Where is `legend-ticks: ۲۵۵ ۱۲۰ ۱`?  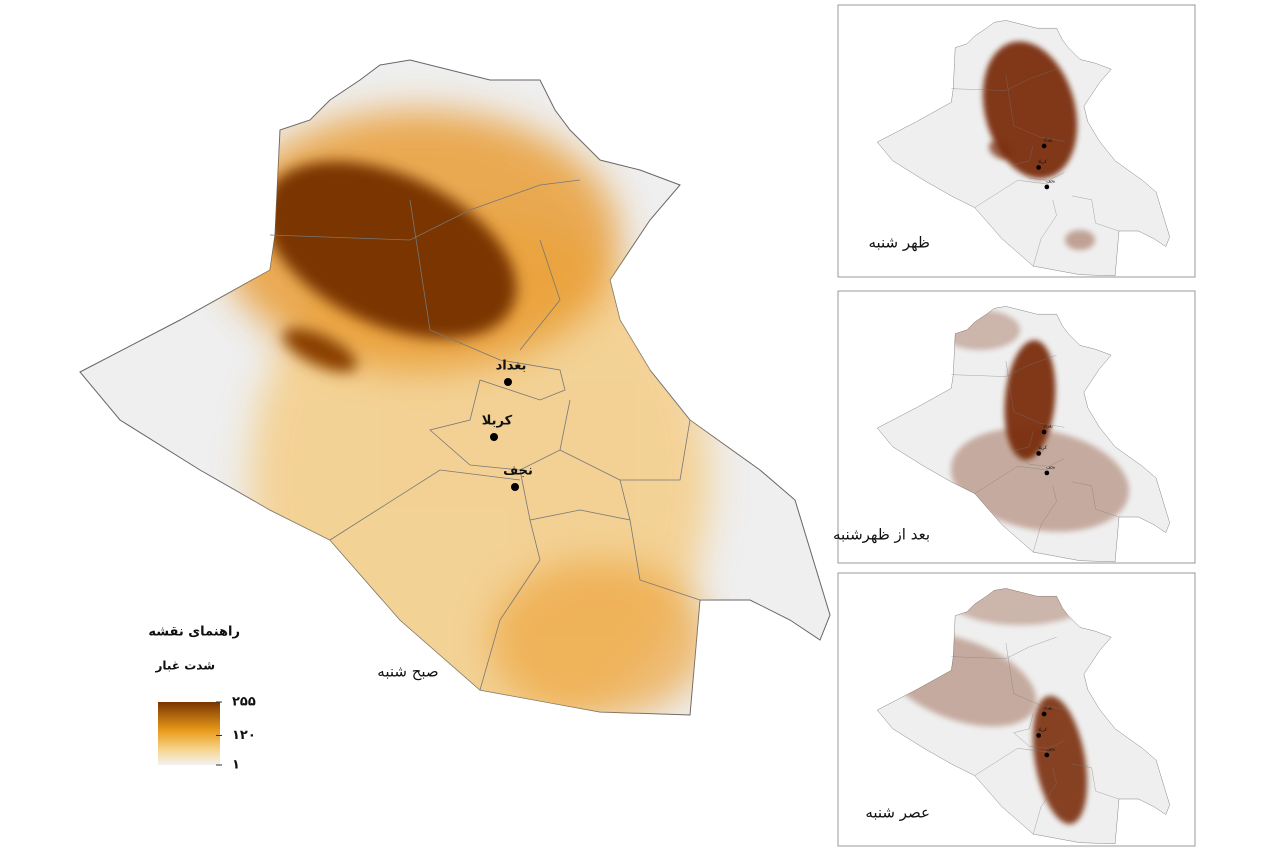 legend-ticks: ۲۵۵ ۱۲۰ ۱ is located at coordinates (236, 734).